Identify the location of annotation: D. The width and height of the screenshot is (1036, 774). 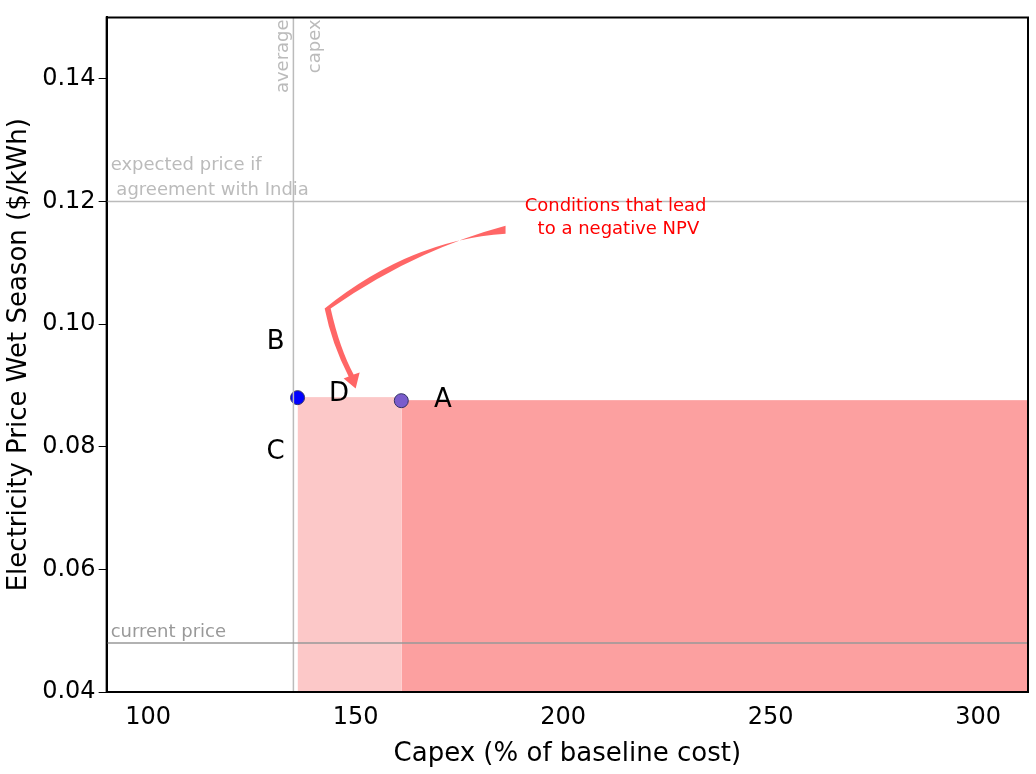
(339, 392).